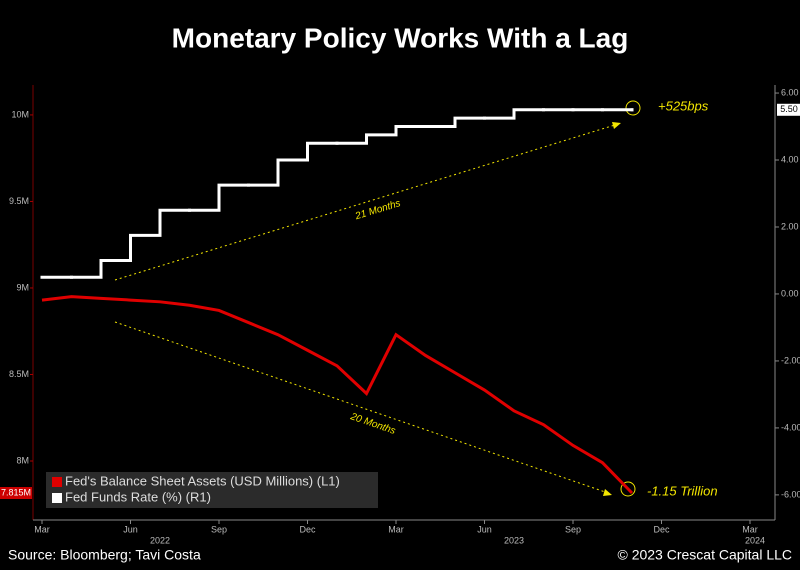  Describe the element at coordinates (683, 105) in the screenshot. I see `annotation: +525bps` at that location.